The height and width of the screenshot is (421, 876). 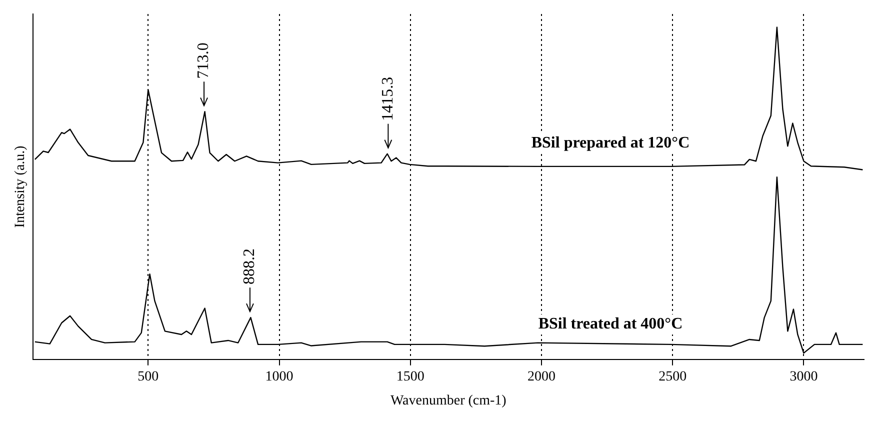 I want to click on x-tick-label: 1500, so click(x=410, y=376).